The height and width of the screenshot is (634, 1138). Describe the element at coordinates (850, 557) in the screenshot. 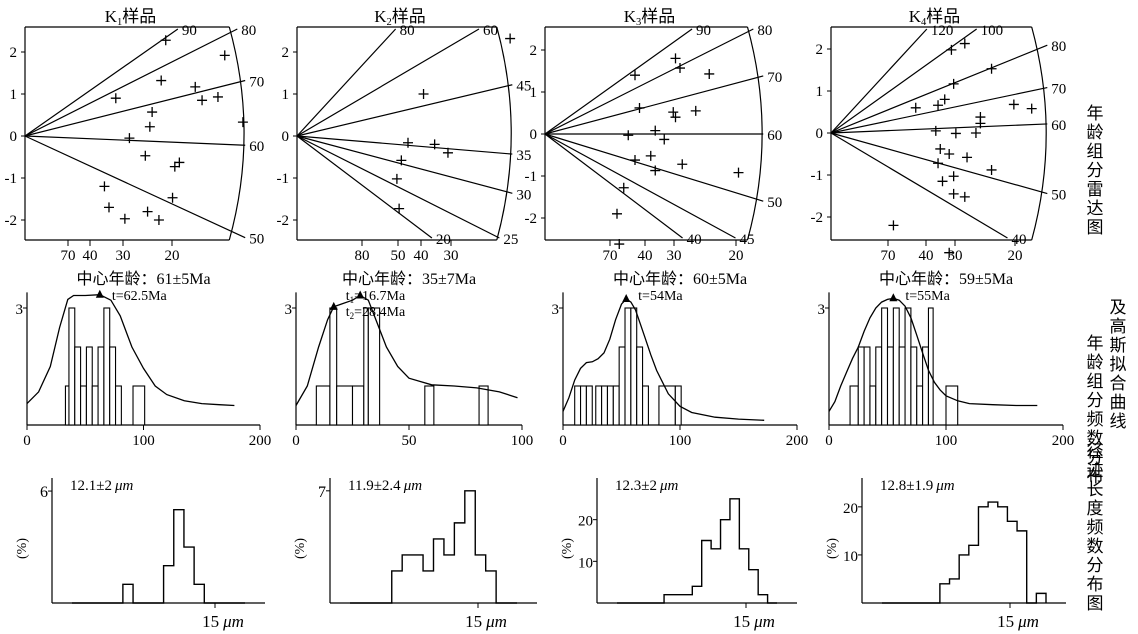

I see `length-hist-4-ytick-label: 10` at that location.